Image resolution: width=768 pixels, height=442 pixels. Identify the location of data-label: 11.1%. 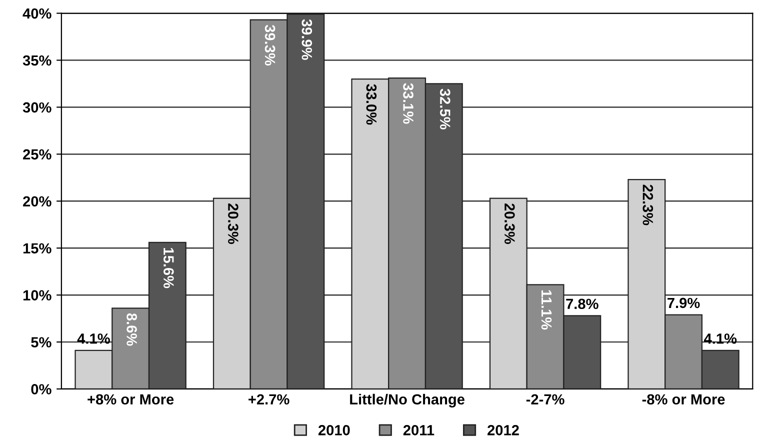
(546, 310).